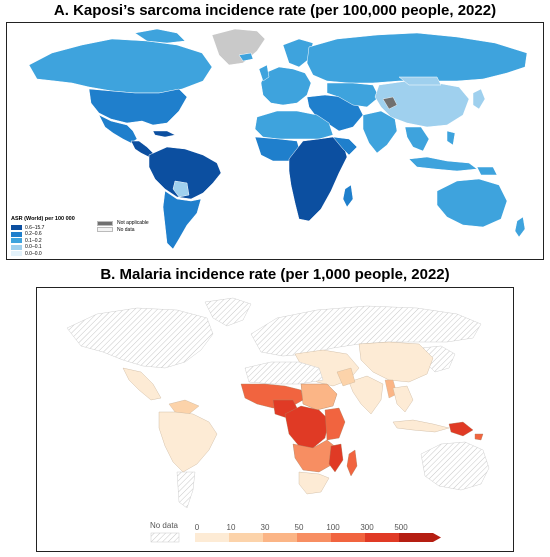 The width and height of the screenshot is (550, 557). Describe the element at coordinates (335, 424) in the screenshot. I see `east-africa` at that location.